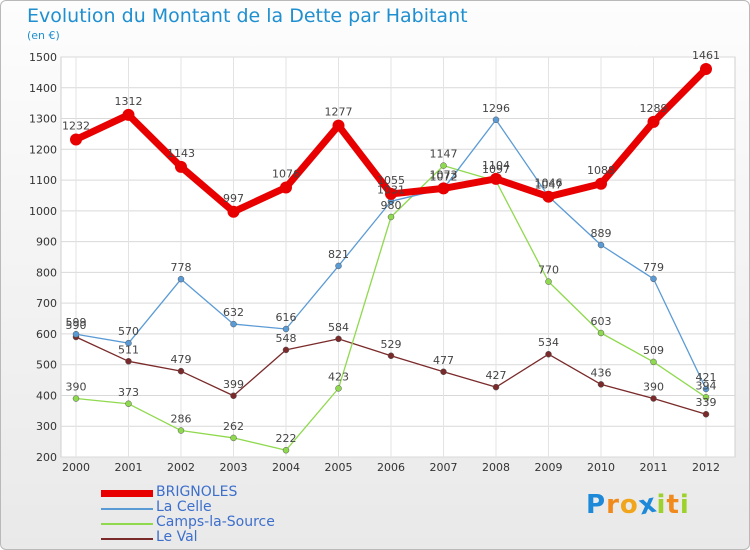  I want to click on data-label: 1147, so click(444, 154).